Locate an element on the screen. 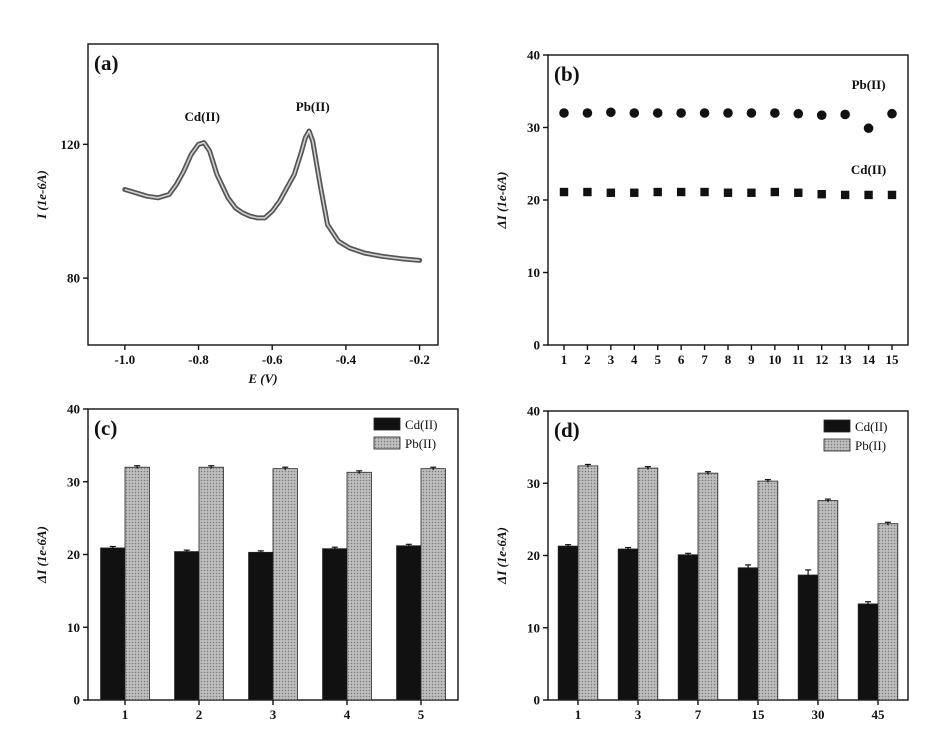 This screenshot has height=729, width=928. voltammetry-curve is located at coordinates (272, 195).